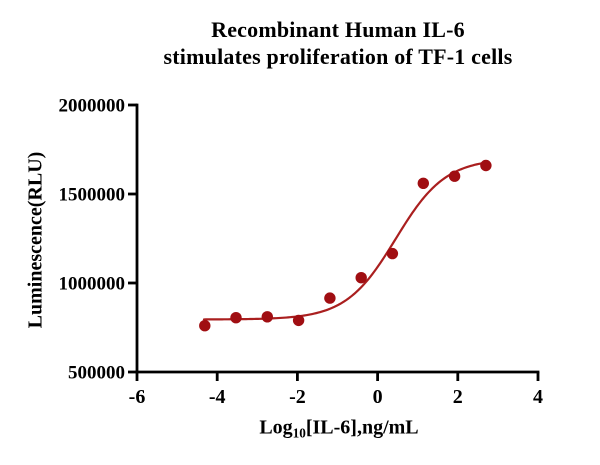 The height and width of the screenshot is (465, 600). Describe the element at coordinates (538, 397) in the screenshot. I see `x-tick-label: 4` at that location.